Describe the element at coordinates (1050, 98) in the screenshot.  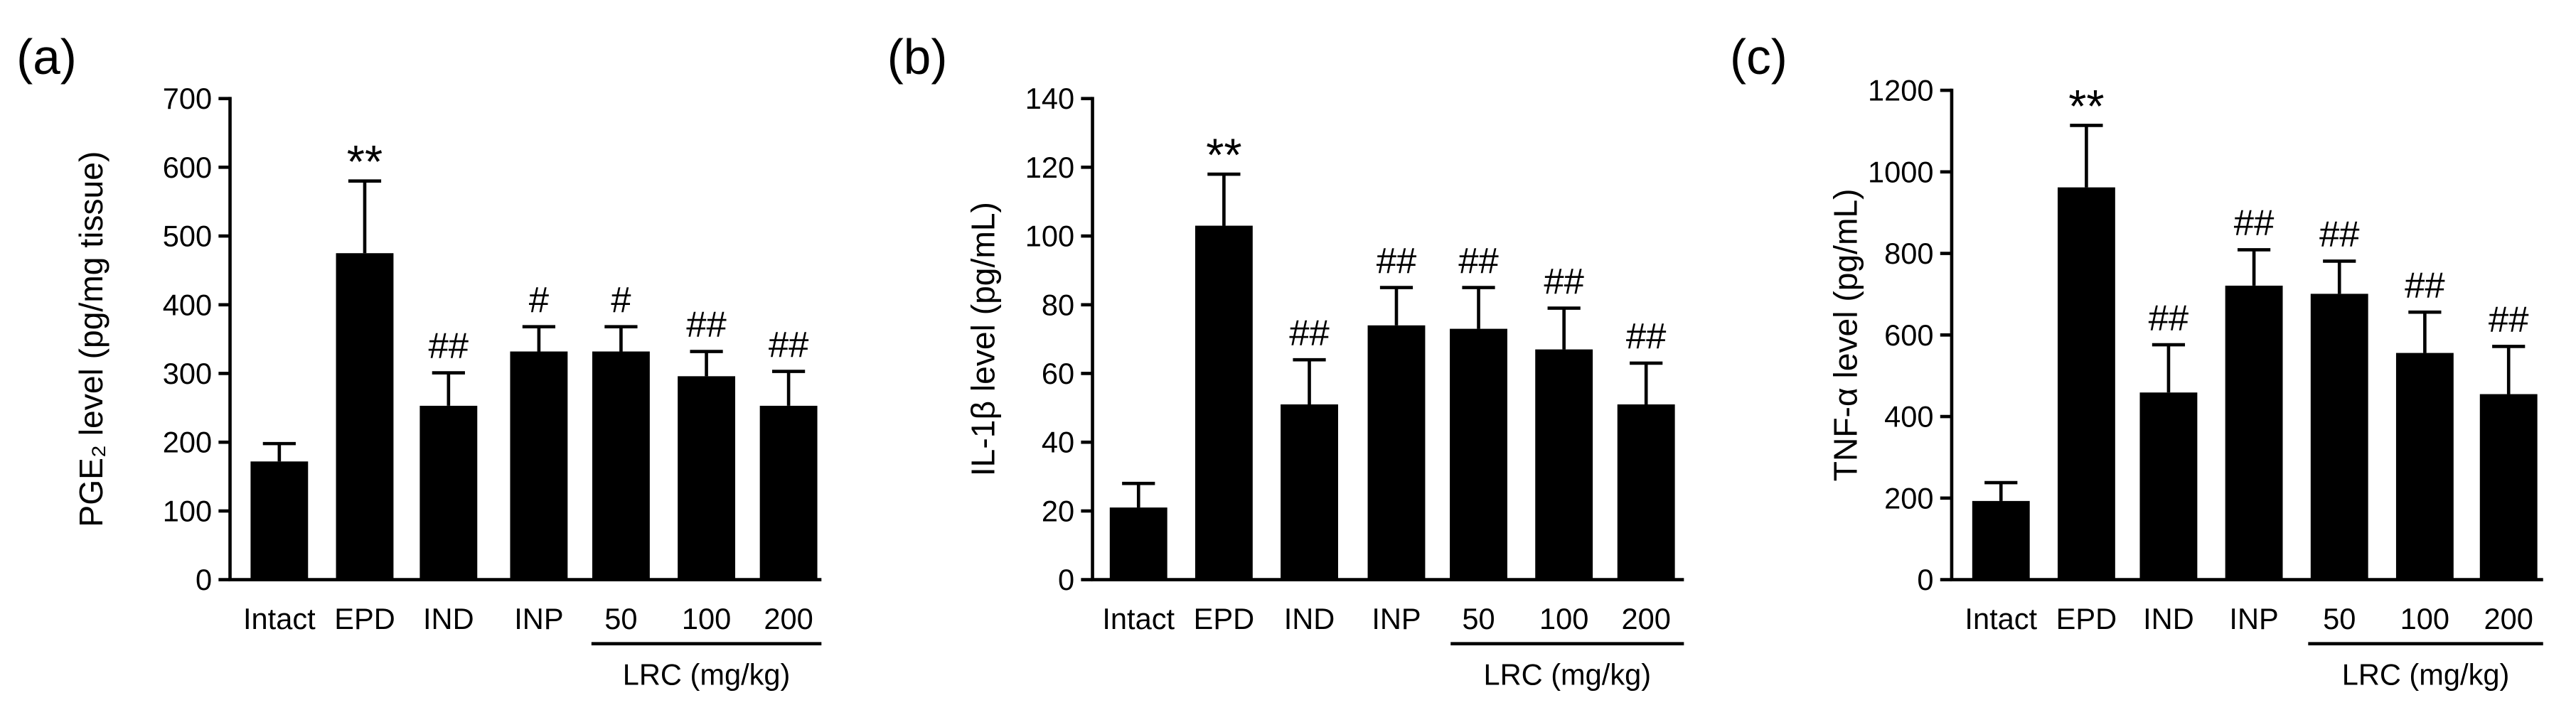
I see `y-tick-label: 140` at that location.